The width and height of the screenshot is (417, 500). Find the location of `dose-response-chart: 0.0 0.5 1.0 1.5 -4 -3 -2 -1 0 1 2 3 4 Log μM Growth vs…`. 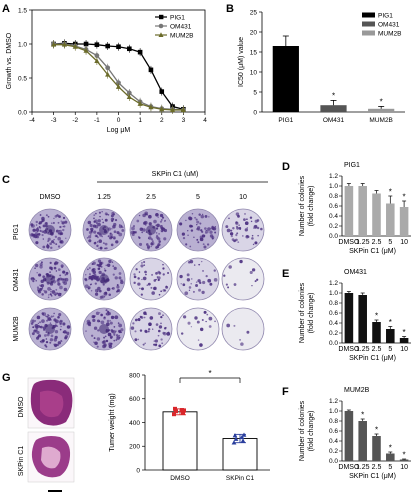

dose-response-chart: 0.0 0.5 1.0 1.5 -4 -3 -2 -1 0 1 2 3 4 Log μM Growth vs… is located at coordinates (106, 70).